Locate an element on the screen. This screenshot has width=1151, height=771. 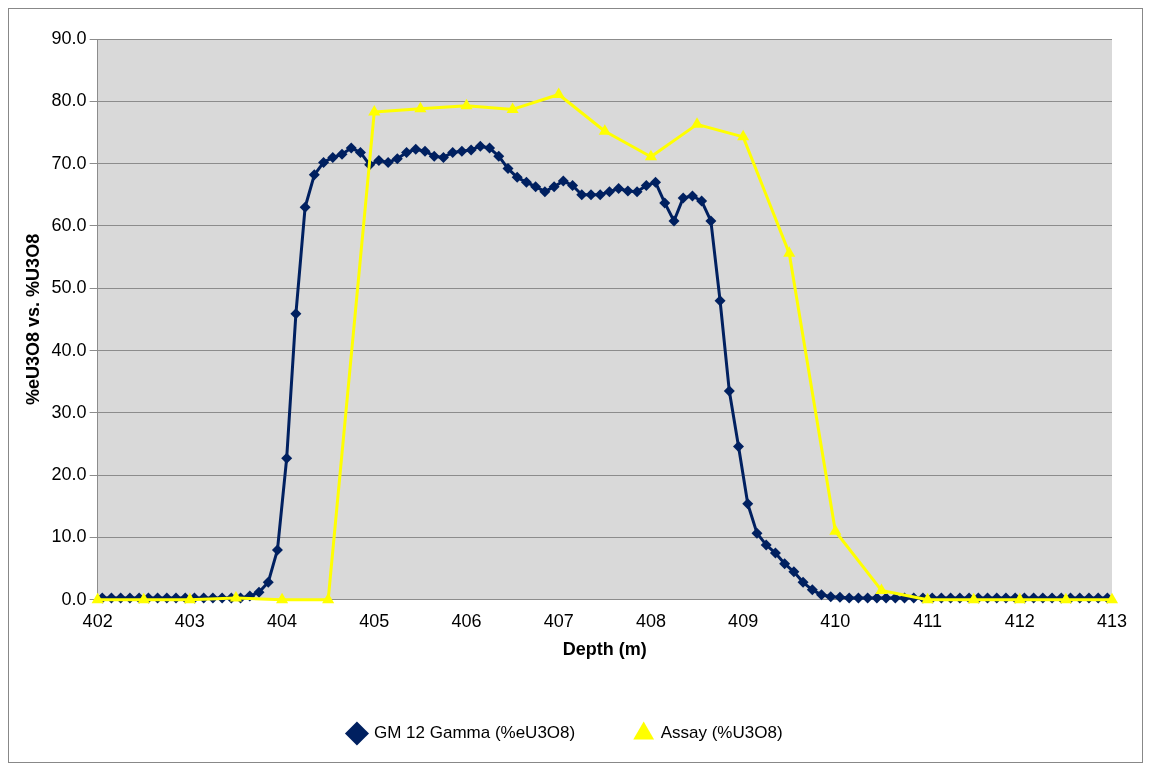
y-tick-label: 30.0 is located at coordinates (69, 411).